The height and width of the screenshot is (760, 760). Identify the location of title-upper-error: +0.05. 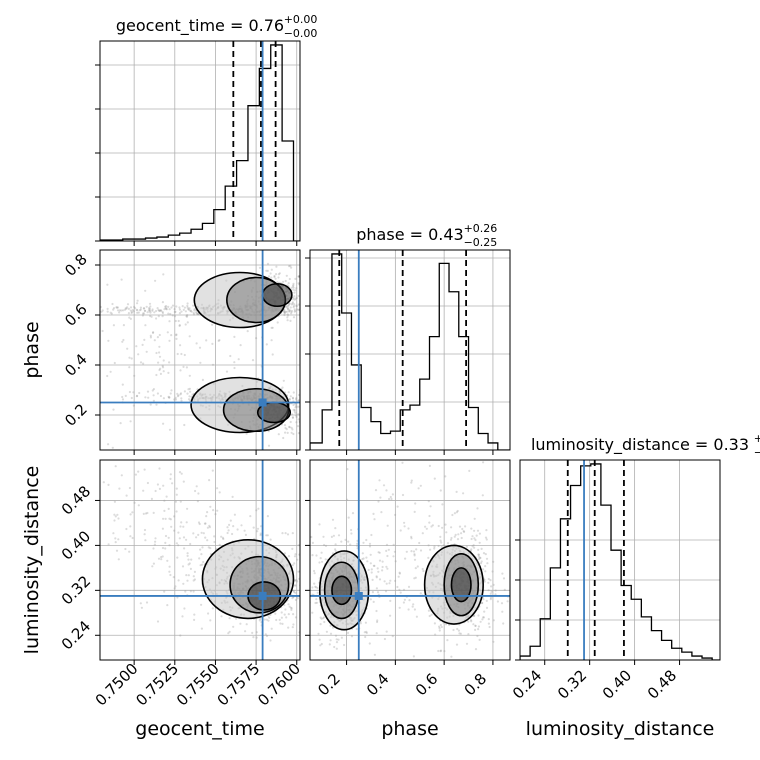
(757, 438).